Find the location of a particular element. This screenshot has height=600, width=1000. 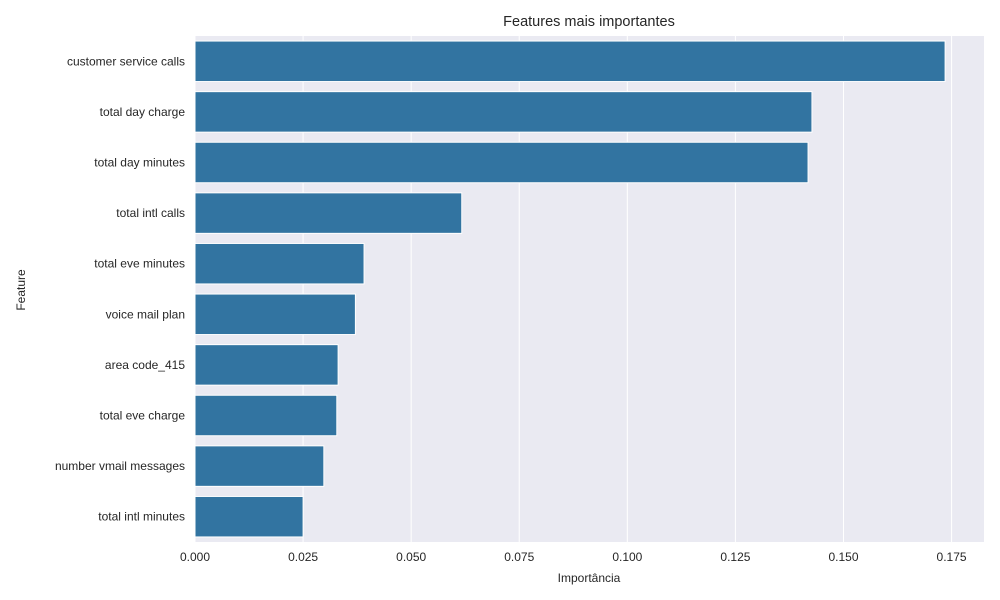

y-tick-label: total eve charge is located at coordinates (143, 416).